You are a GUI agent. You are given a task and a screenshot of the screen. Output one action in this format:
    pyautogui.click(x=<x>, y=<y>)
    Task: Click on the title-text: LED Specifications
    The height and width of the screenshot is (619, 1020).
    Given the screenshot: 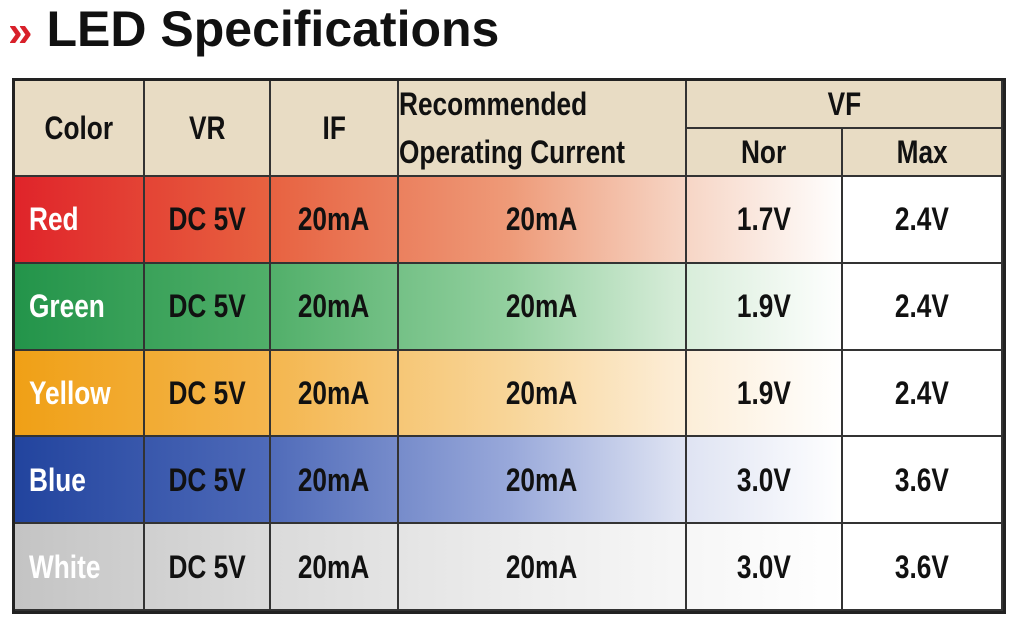 What is the action you would take?
    pyautogui.click(x=273, y=29)
    